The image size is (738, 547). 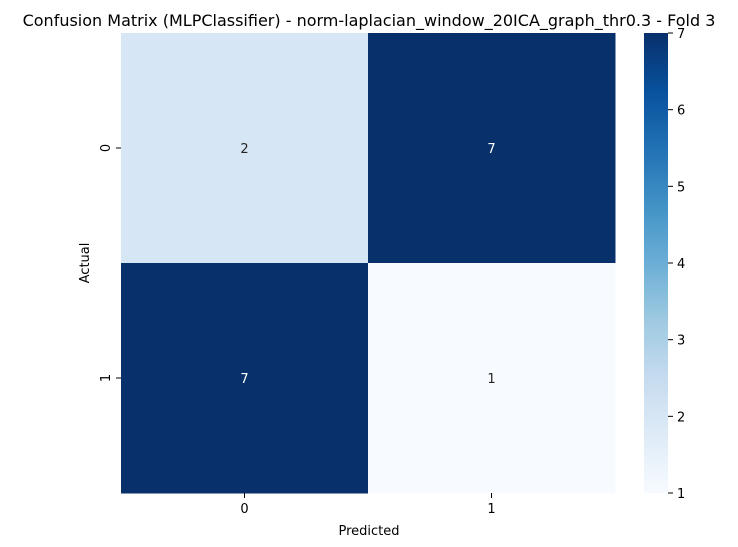 I want to click on colorbar-gradient, so click(x=656, y=263).